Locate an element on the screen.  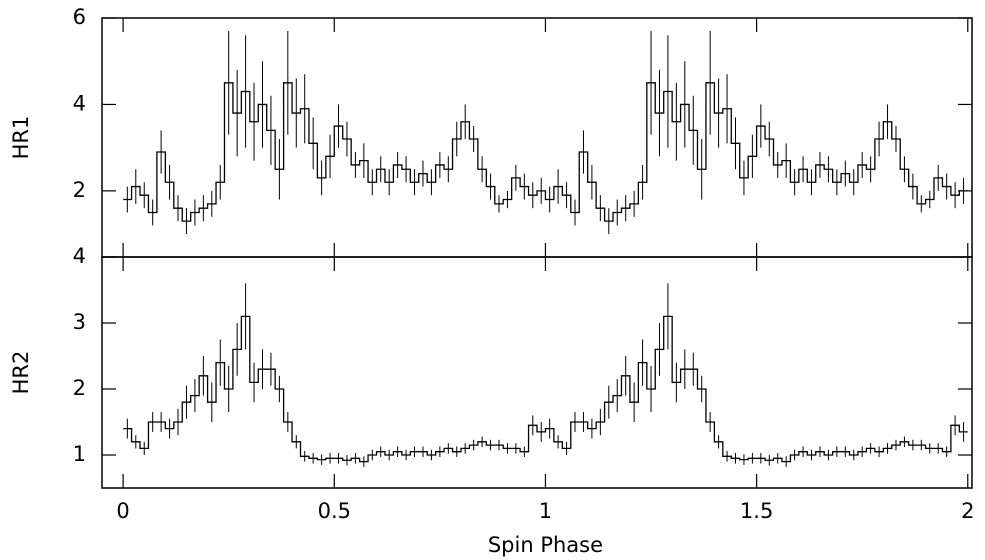
y-tick-label: 1 is located at coordinates (79, 454).